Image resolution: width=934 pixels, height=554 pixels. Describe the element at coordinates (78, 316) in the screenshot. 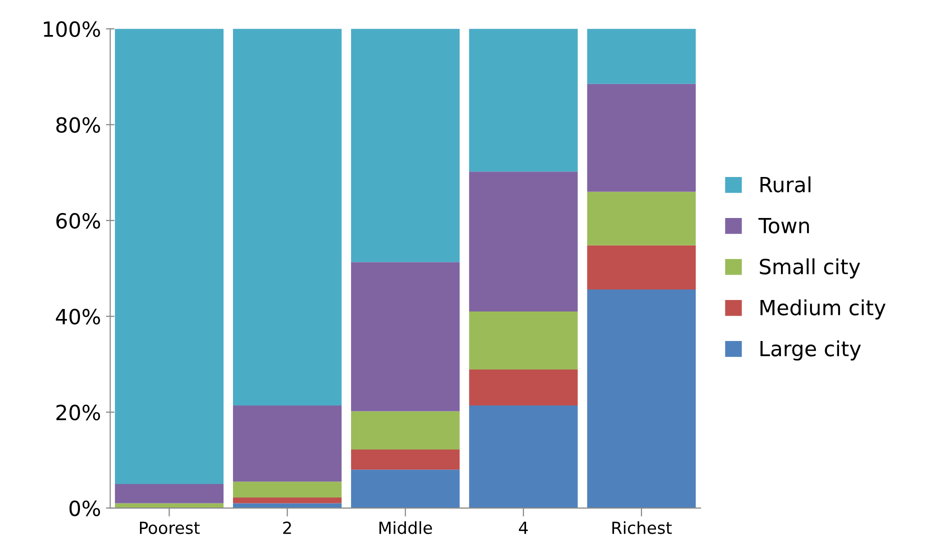

I see `y-tick-label: 40%` at that location.